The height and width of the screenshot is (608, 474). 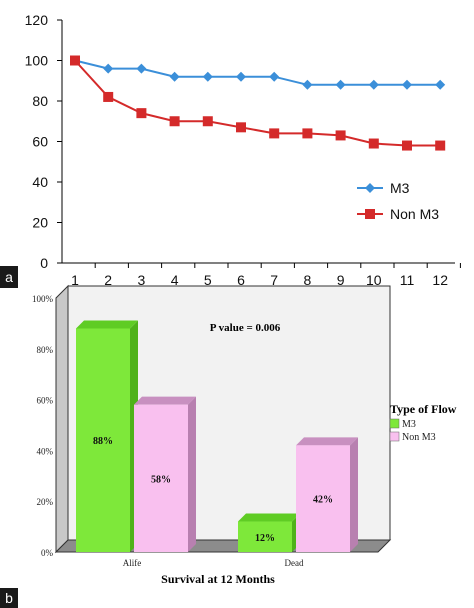 I want to click on y-tick-labels: 0 20 40 60 80 100 120, so click(x=43, y=141).